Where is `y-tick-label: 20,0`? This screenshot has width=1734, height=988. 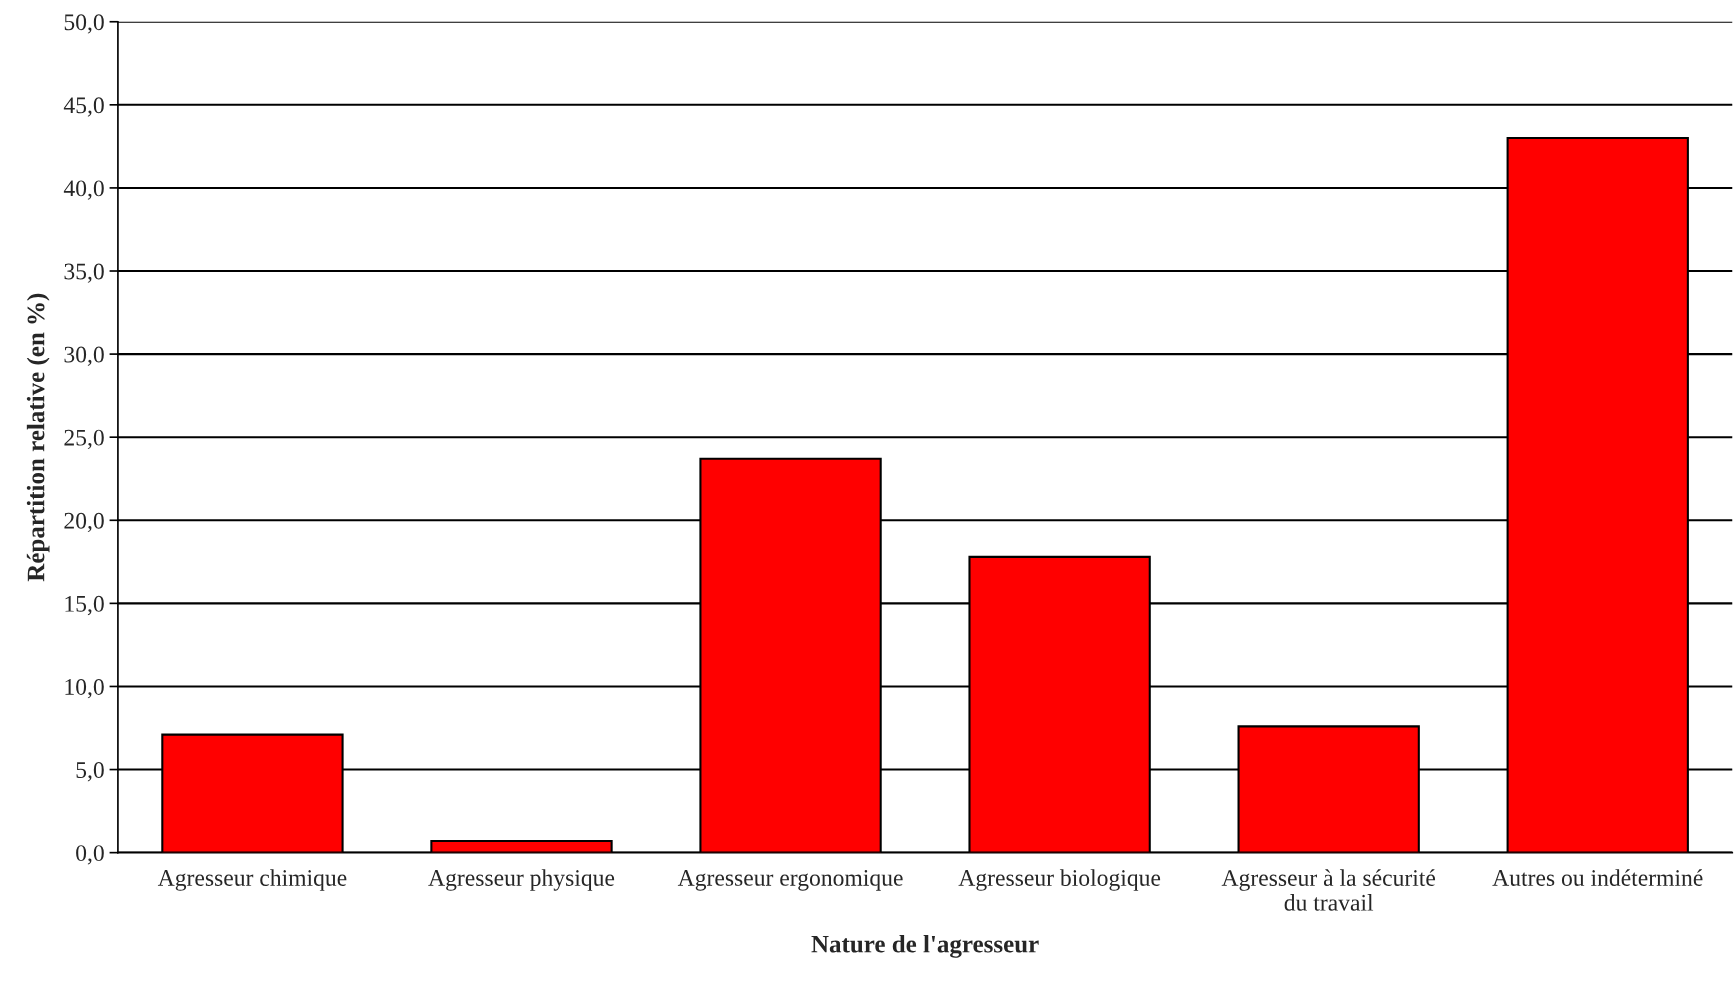
y-tick-label: 20,0 is located at coordinates (84, 522).